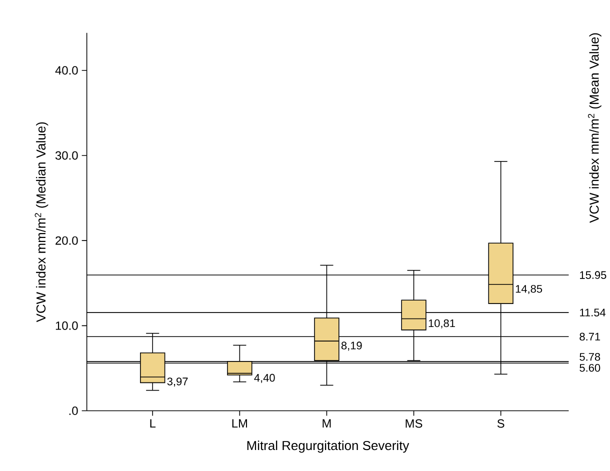 This screenshot has height=471, width=610. What do you see at coordinates (500, 423) in the screenshot?
I see `x-tick-label: S` at bounding box center [500, 423].